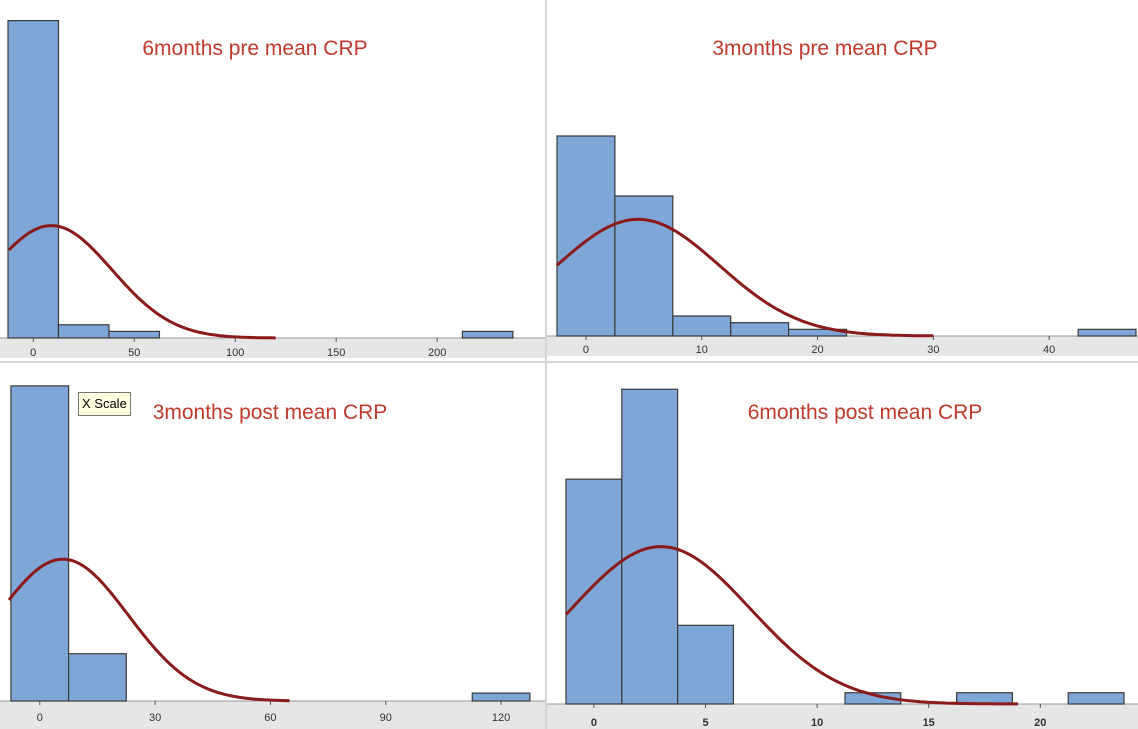  Describe the element at coordinates (437, 353) in the screenshot. I see `x-tick-label: 200` at that location.